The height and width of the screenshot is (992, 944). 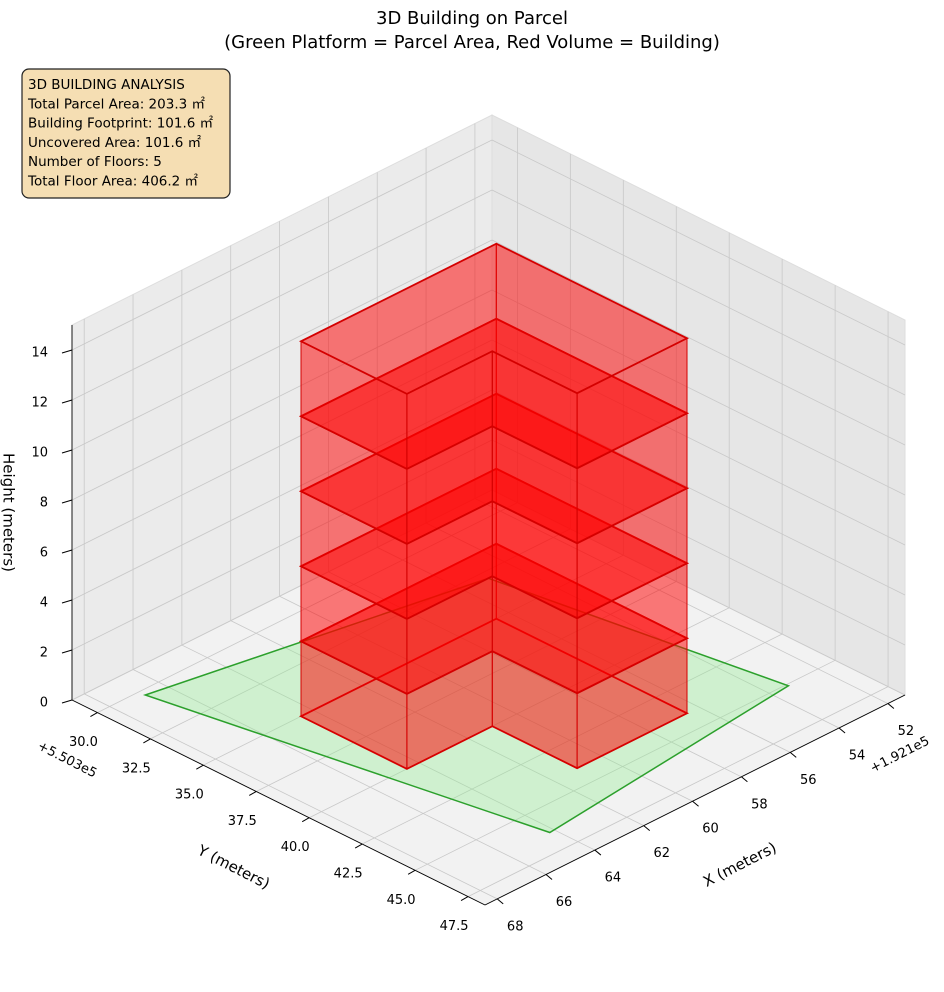 I want to click on info-line: Total Parcel Area: 203.3 ㎡, so click(x=116, y=104).